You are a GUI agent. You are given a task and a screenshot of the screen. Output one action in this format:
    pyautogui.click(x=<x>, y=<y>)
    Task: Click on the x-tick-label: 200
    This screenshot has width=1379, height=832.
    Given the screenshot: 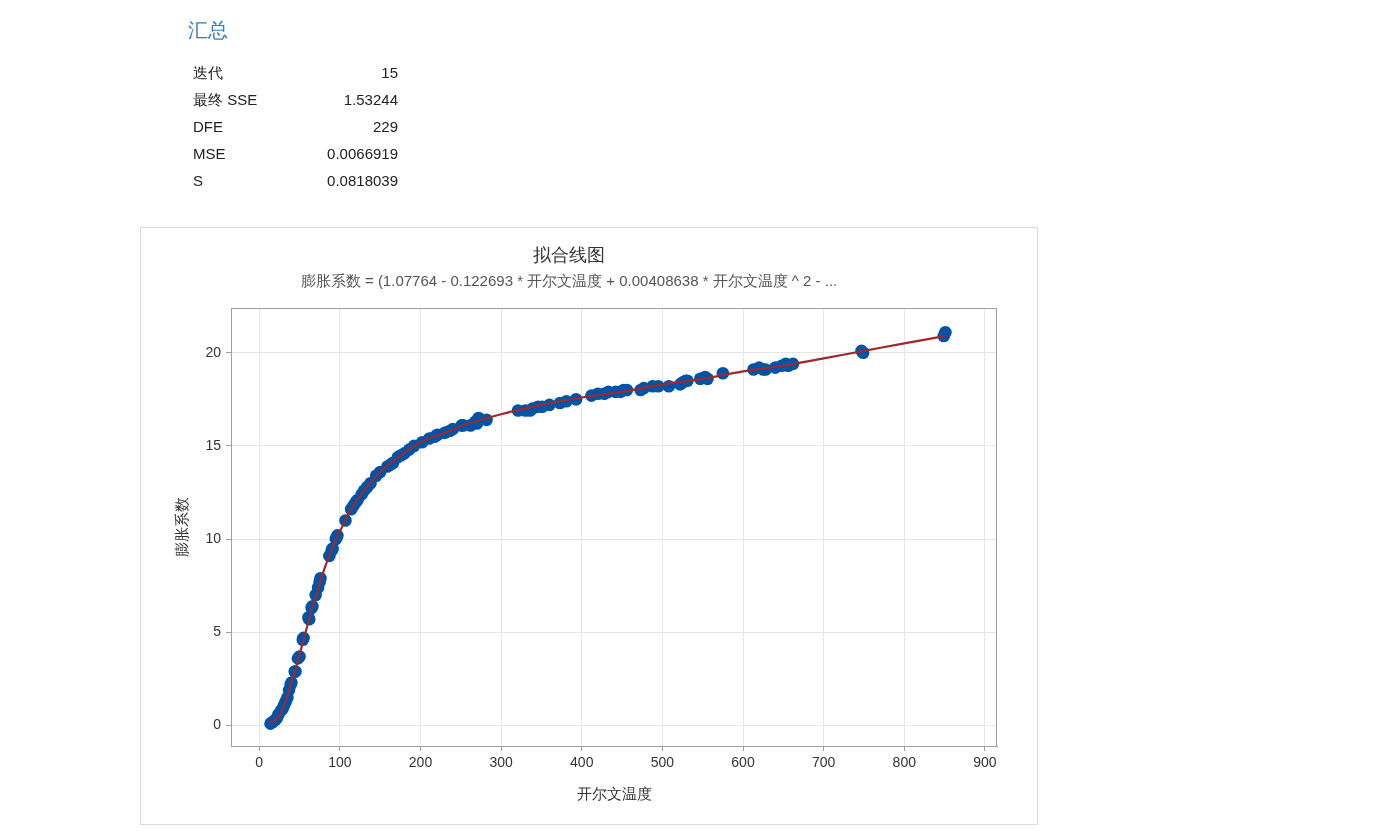 What is the action you would take?
    pyautogui.click(x=420, y=762)
    